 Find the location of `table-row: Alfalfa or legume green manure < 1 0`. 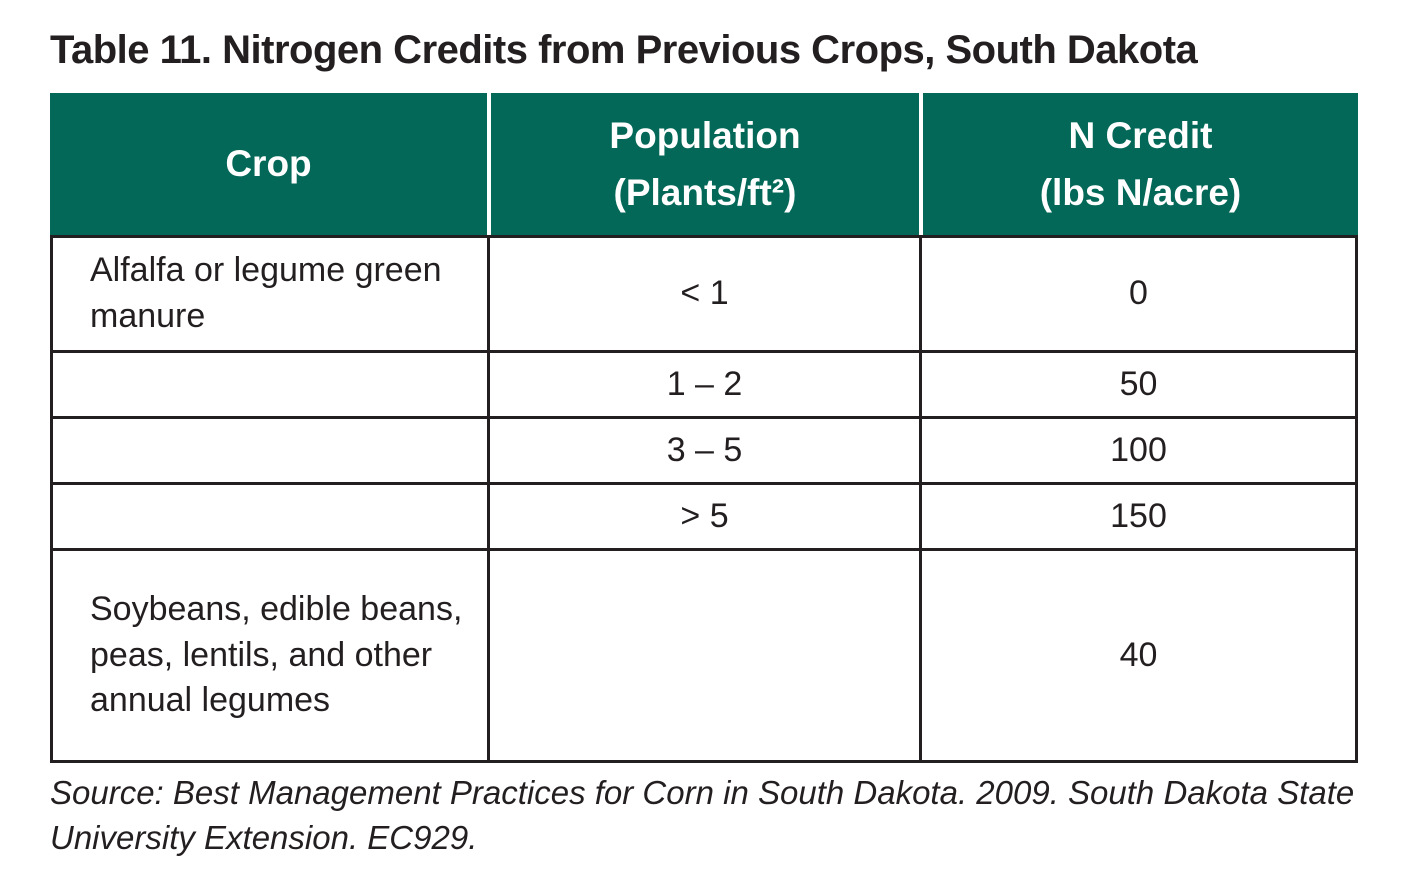

table-row: Alfalfa or legume green manure < 1 0 is located at coordinates (704, 294).